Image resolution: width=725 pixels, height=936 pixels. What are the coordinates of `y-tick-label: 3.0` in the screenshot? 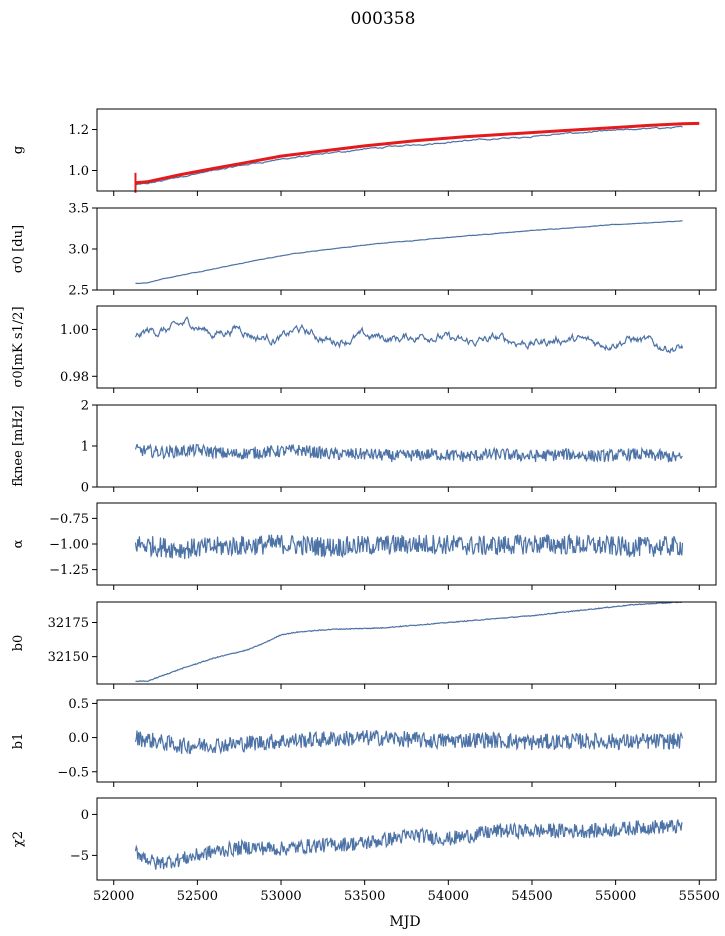 It's located at (78, 250).